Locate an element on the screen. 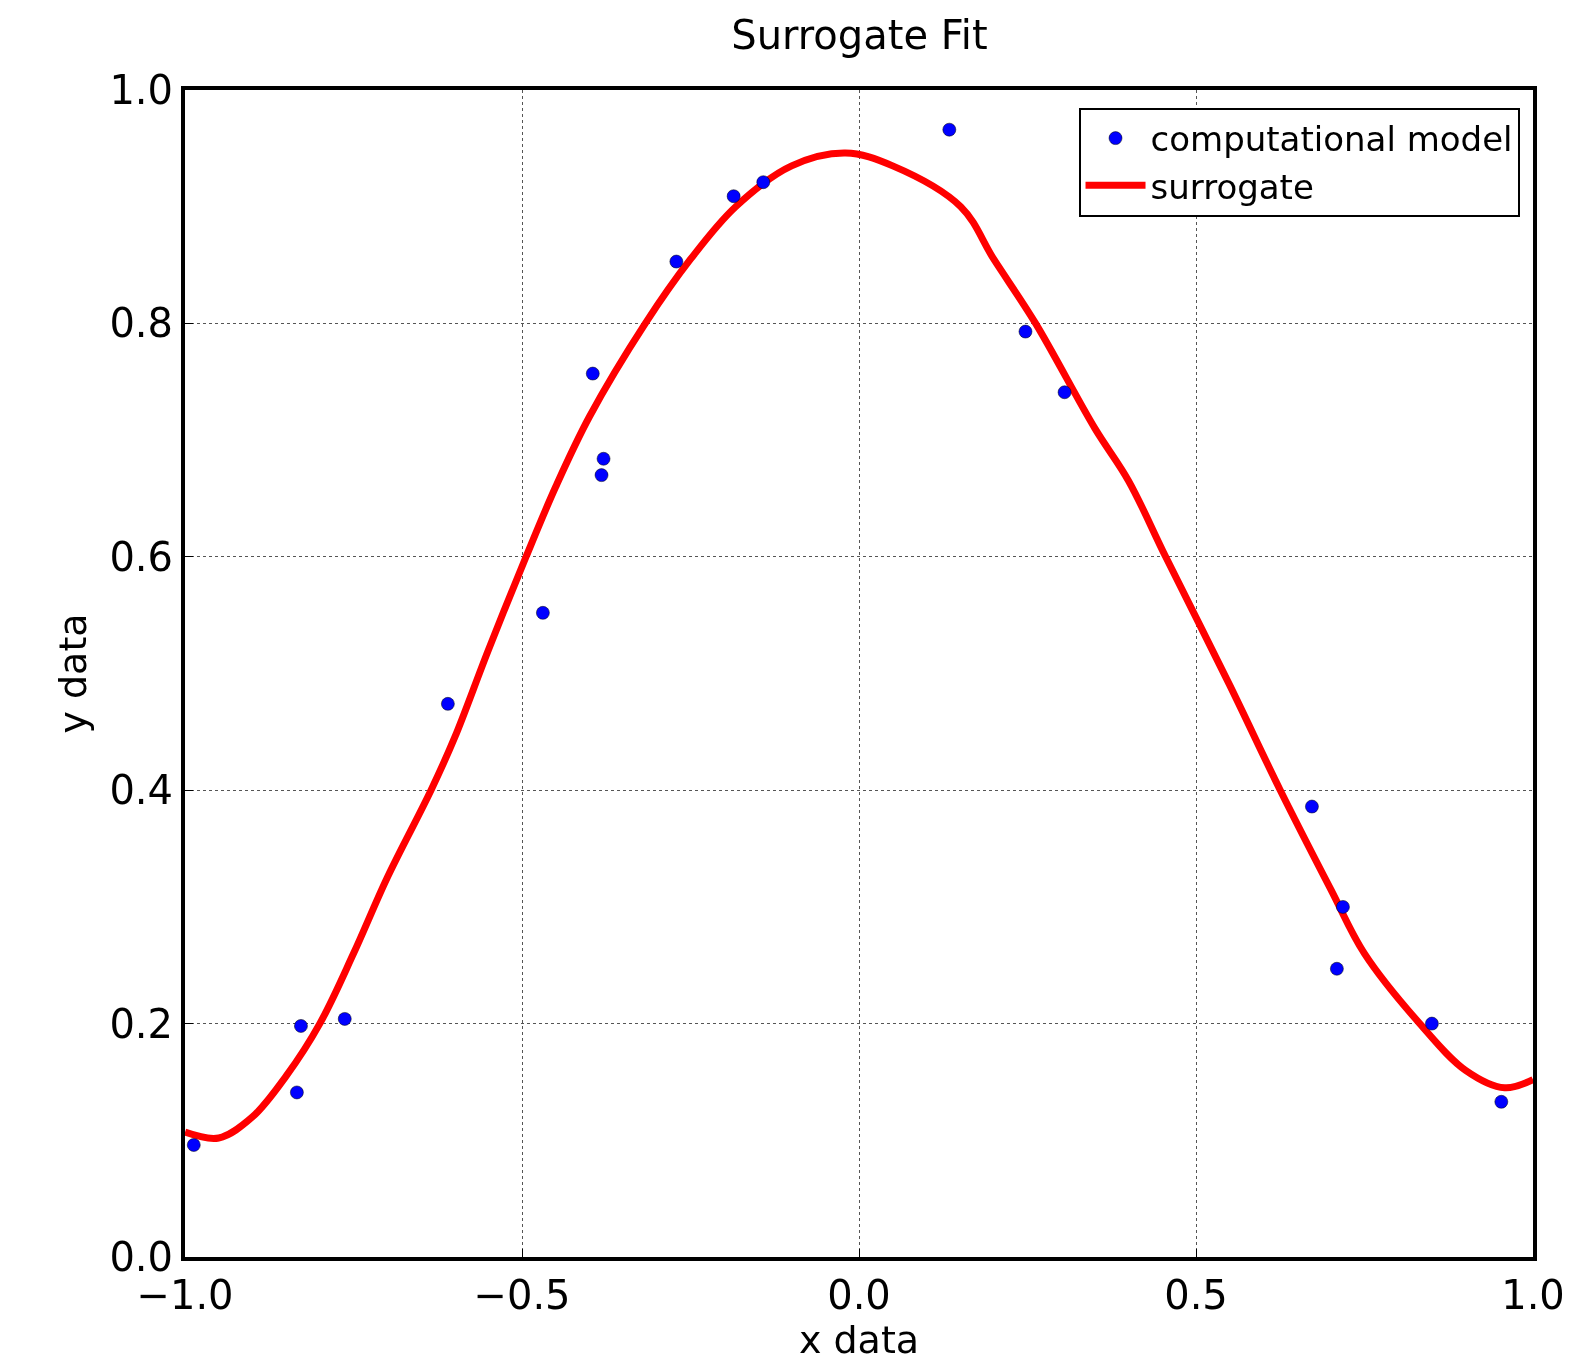 The height and width of the screenshot is (1367, 1577). y-tick-label: 0.8 is located at coordinates (141, 323).